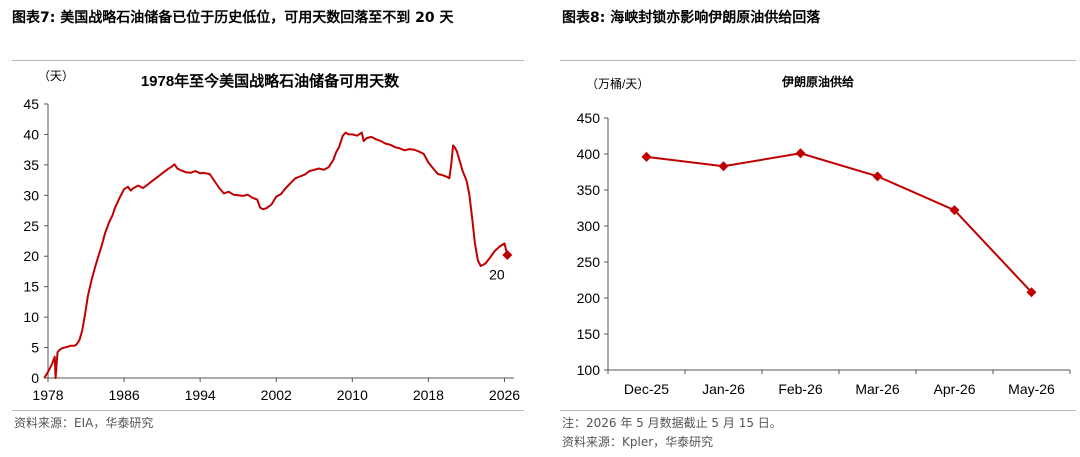 Image resolution: width=1080 pixels, height=457 pixels. Describe the element at coordinates (589, 190) in the screenshot. I see `y-tick-label: 350` at that location.